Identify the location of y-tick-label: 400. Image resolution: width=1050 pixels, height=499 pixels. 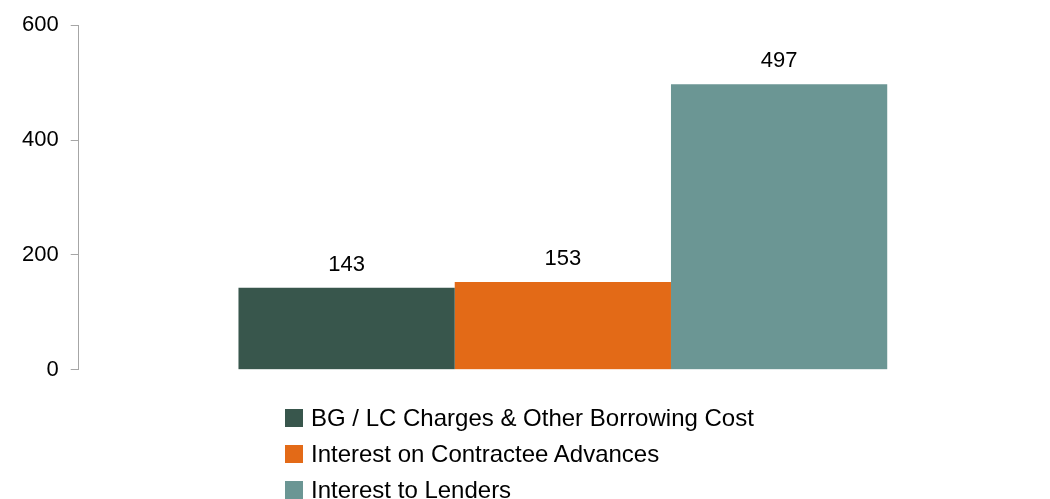
(40, 139).